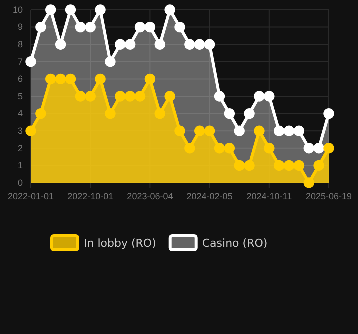 The width and height of the screenshot is (358, 334). I want to click on y-tick-label: 2, so click(20, 148).